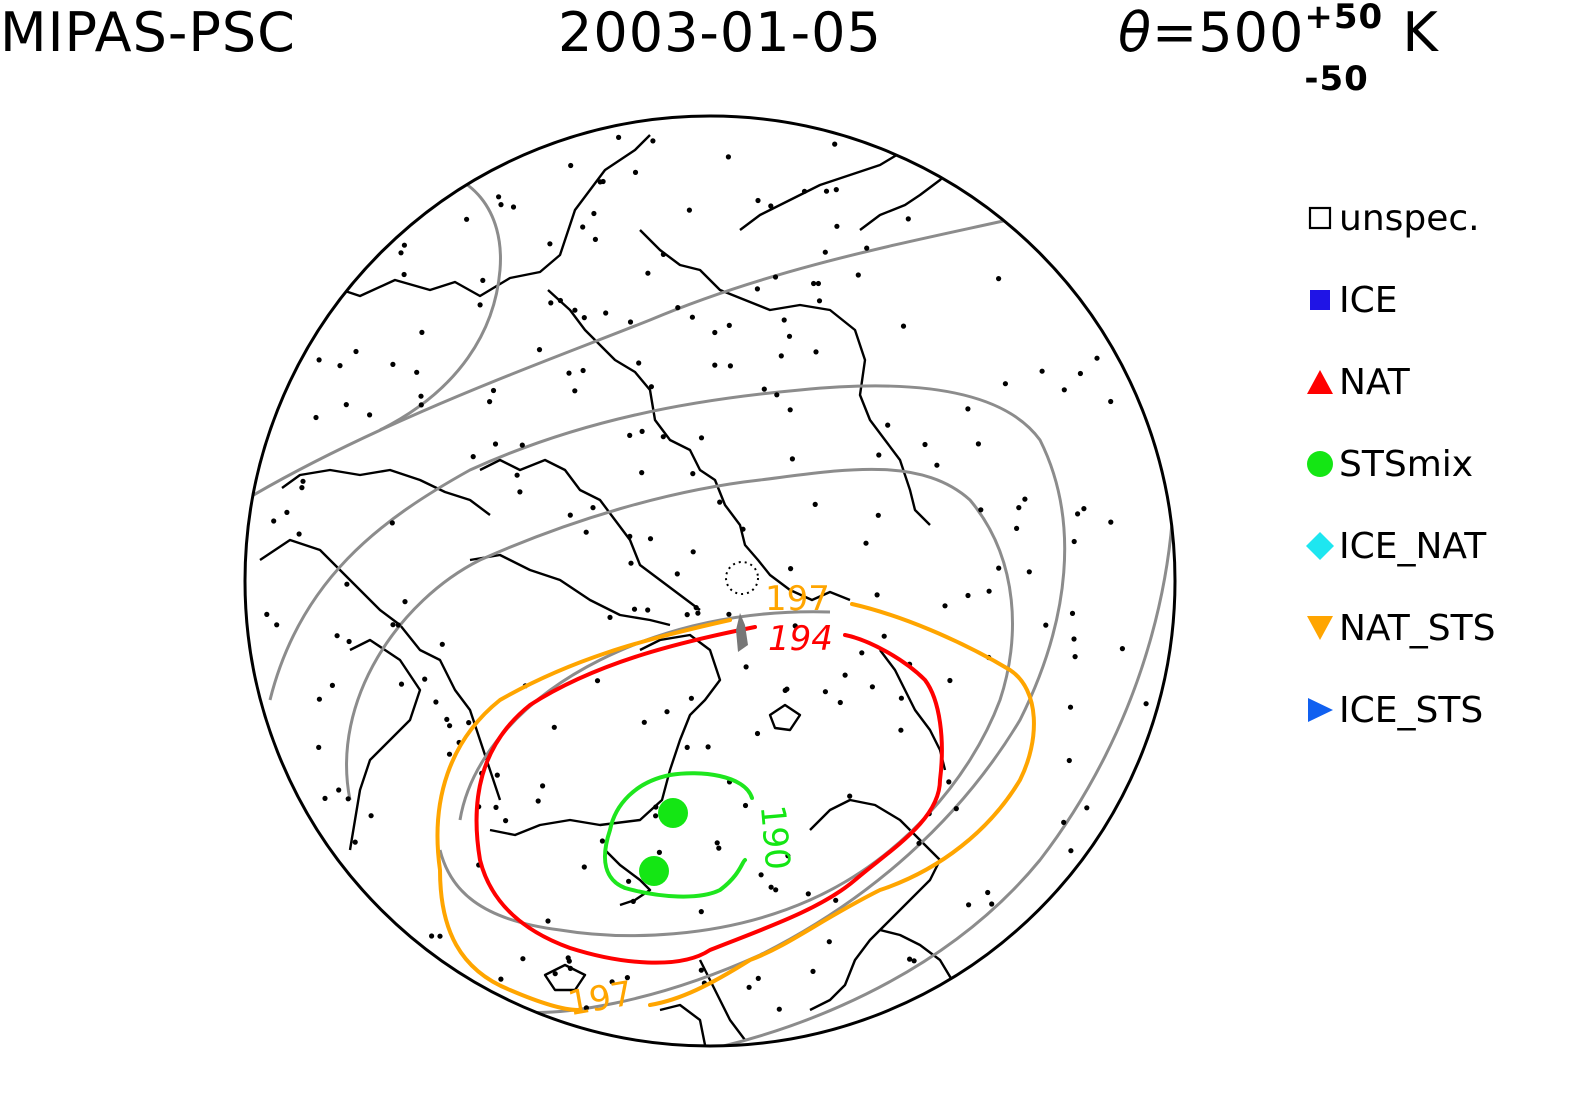 This screenshot has width=1587, height=1100. Describe the element at coordinates (475, 216) in the screenshot. I see `coastline-north-pacific` at that location.